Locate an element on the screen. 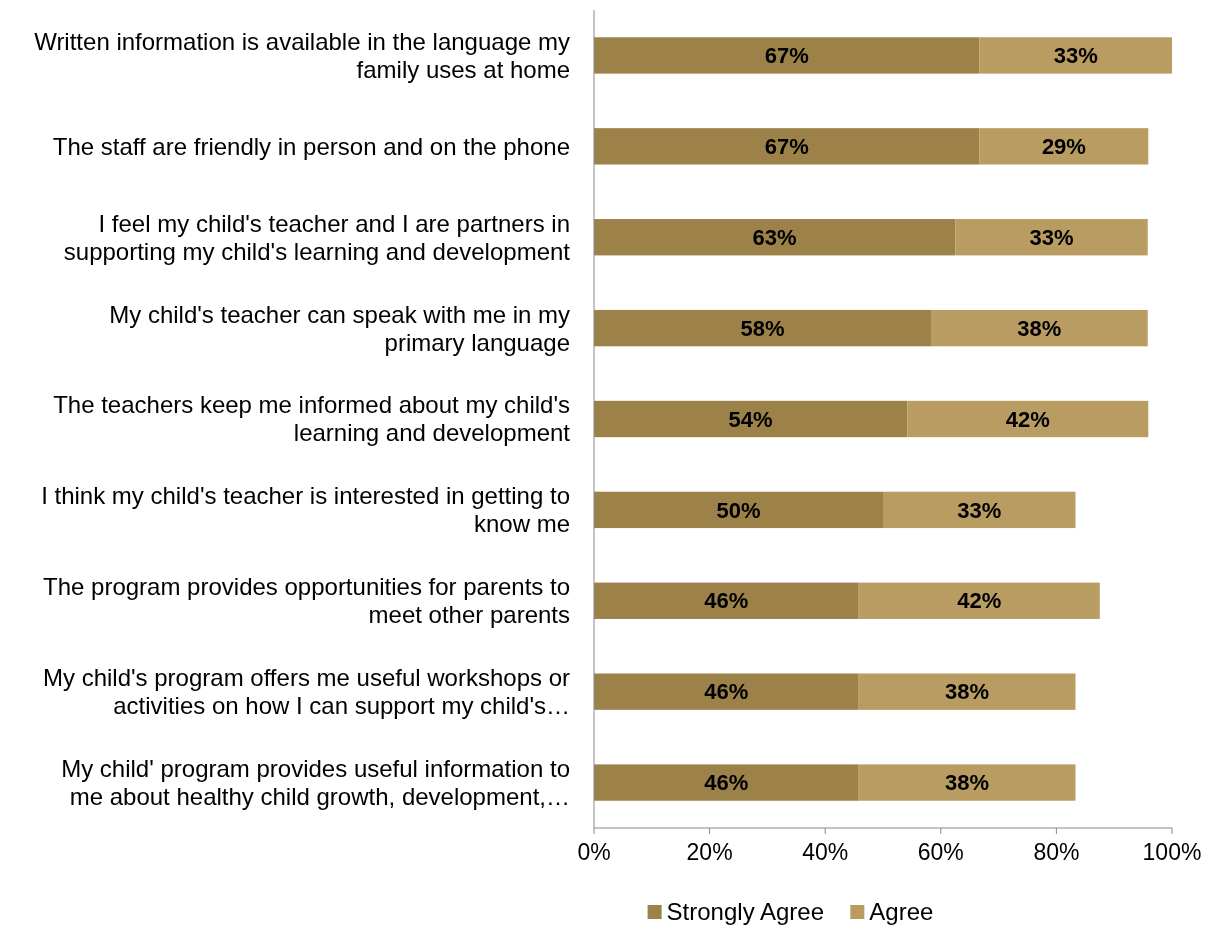  x-tick-label: 80% is located at coordinates (1056, 852).